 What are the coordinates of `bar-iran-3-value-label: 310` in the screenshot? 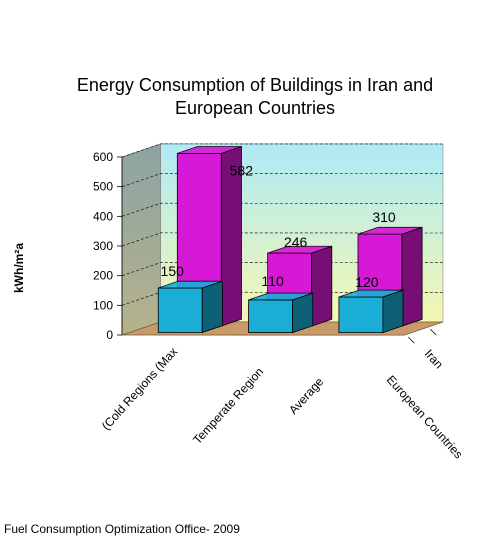 It's located at (384, 217).